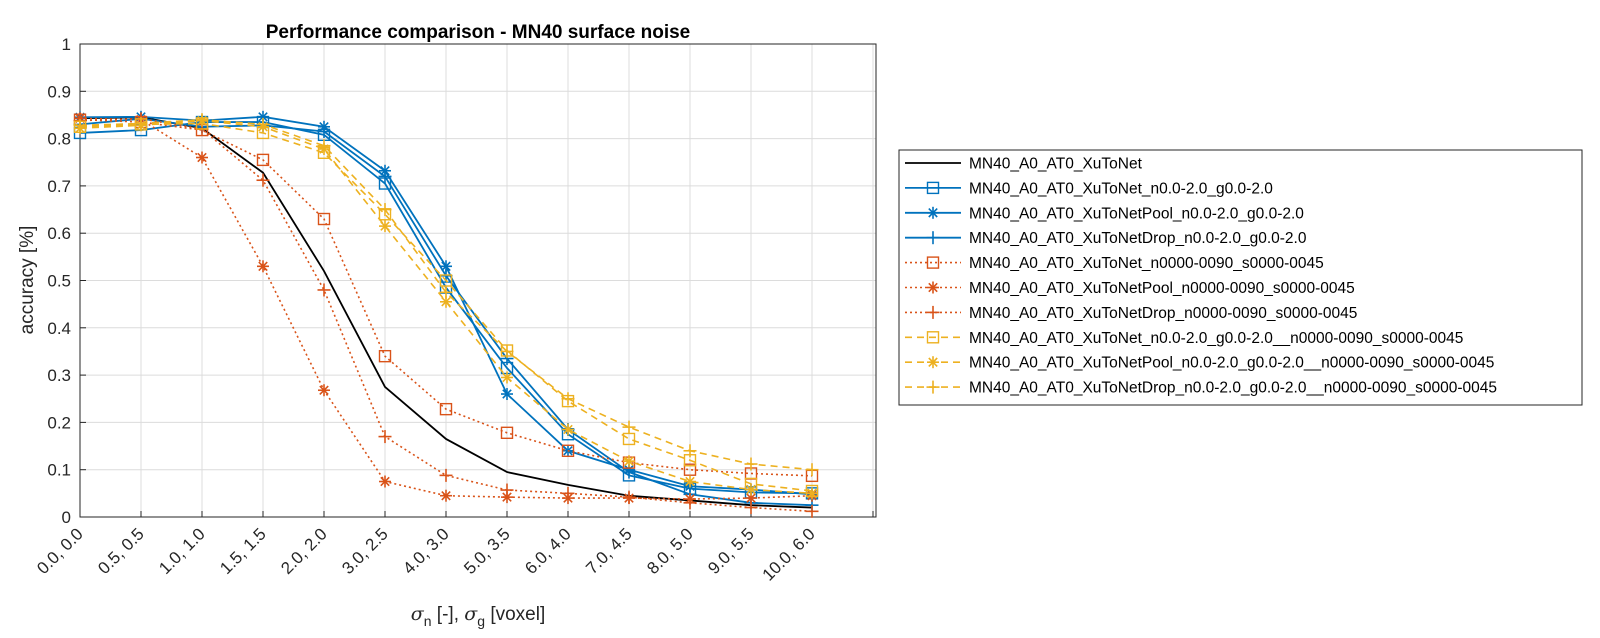 This screenshot has width=1600, height=638. What do you see at coordinates (59, 281) in the screenshot?
I see `y-tick-label: 0.5` at bounding box center [59, 281].